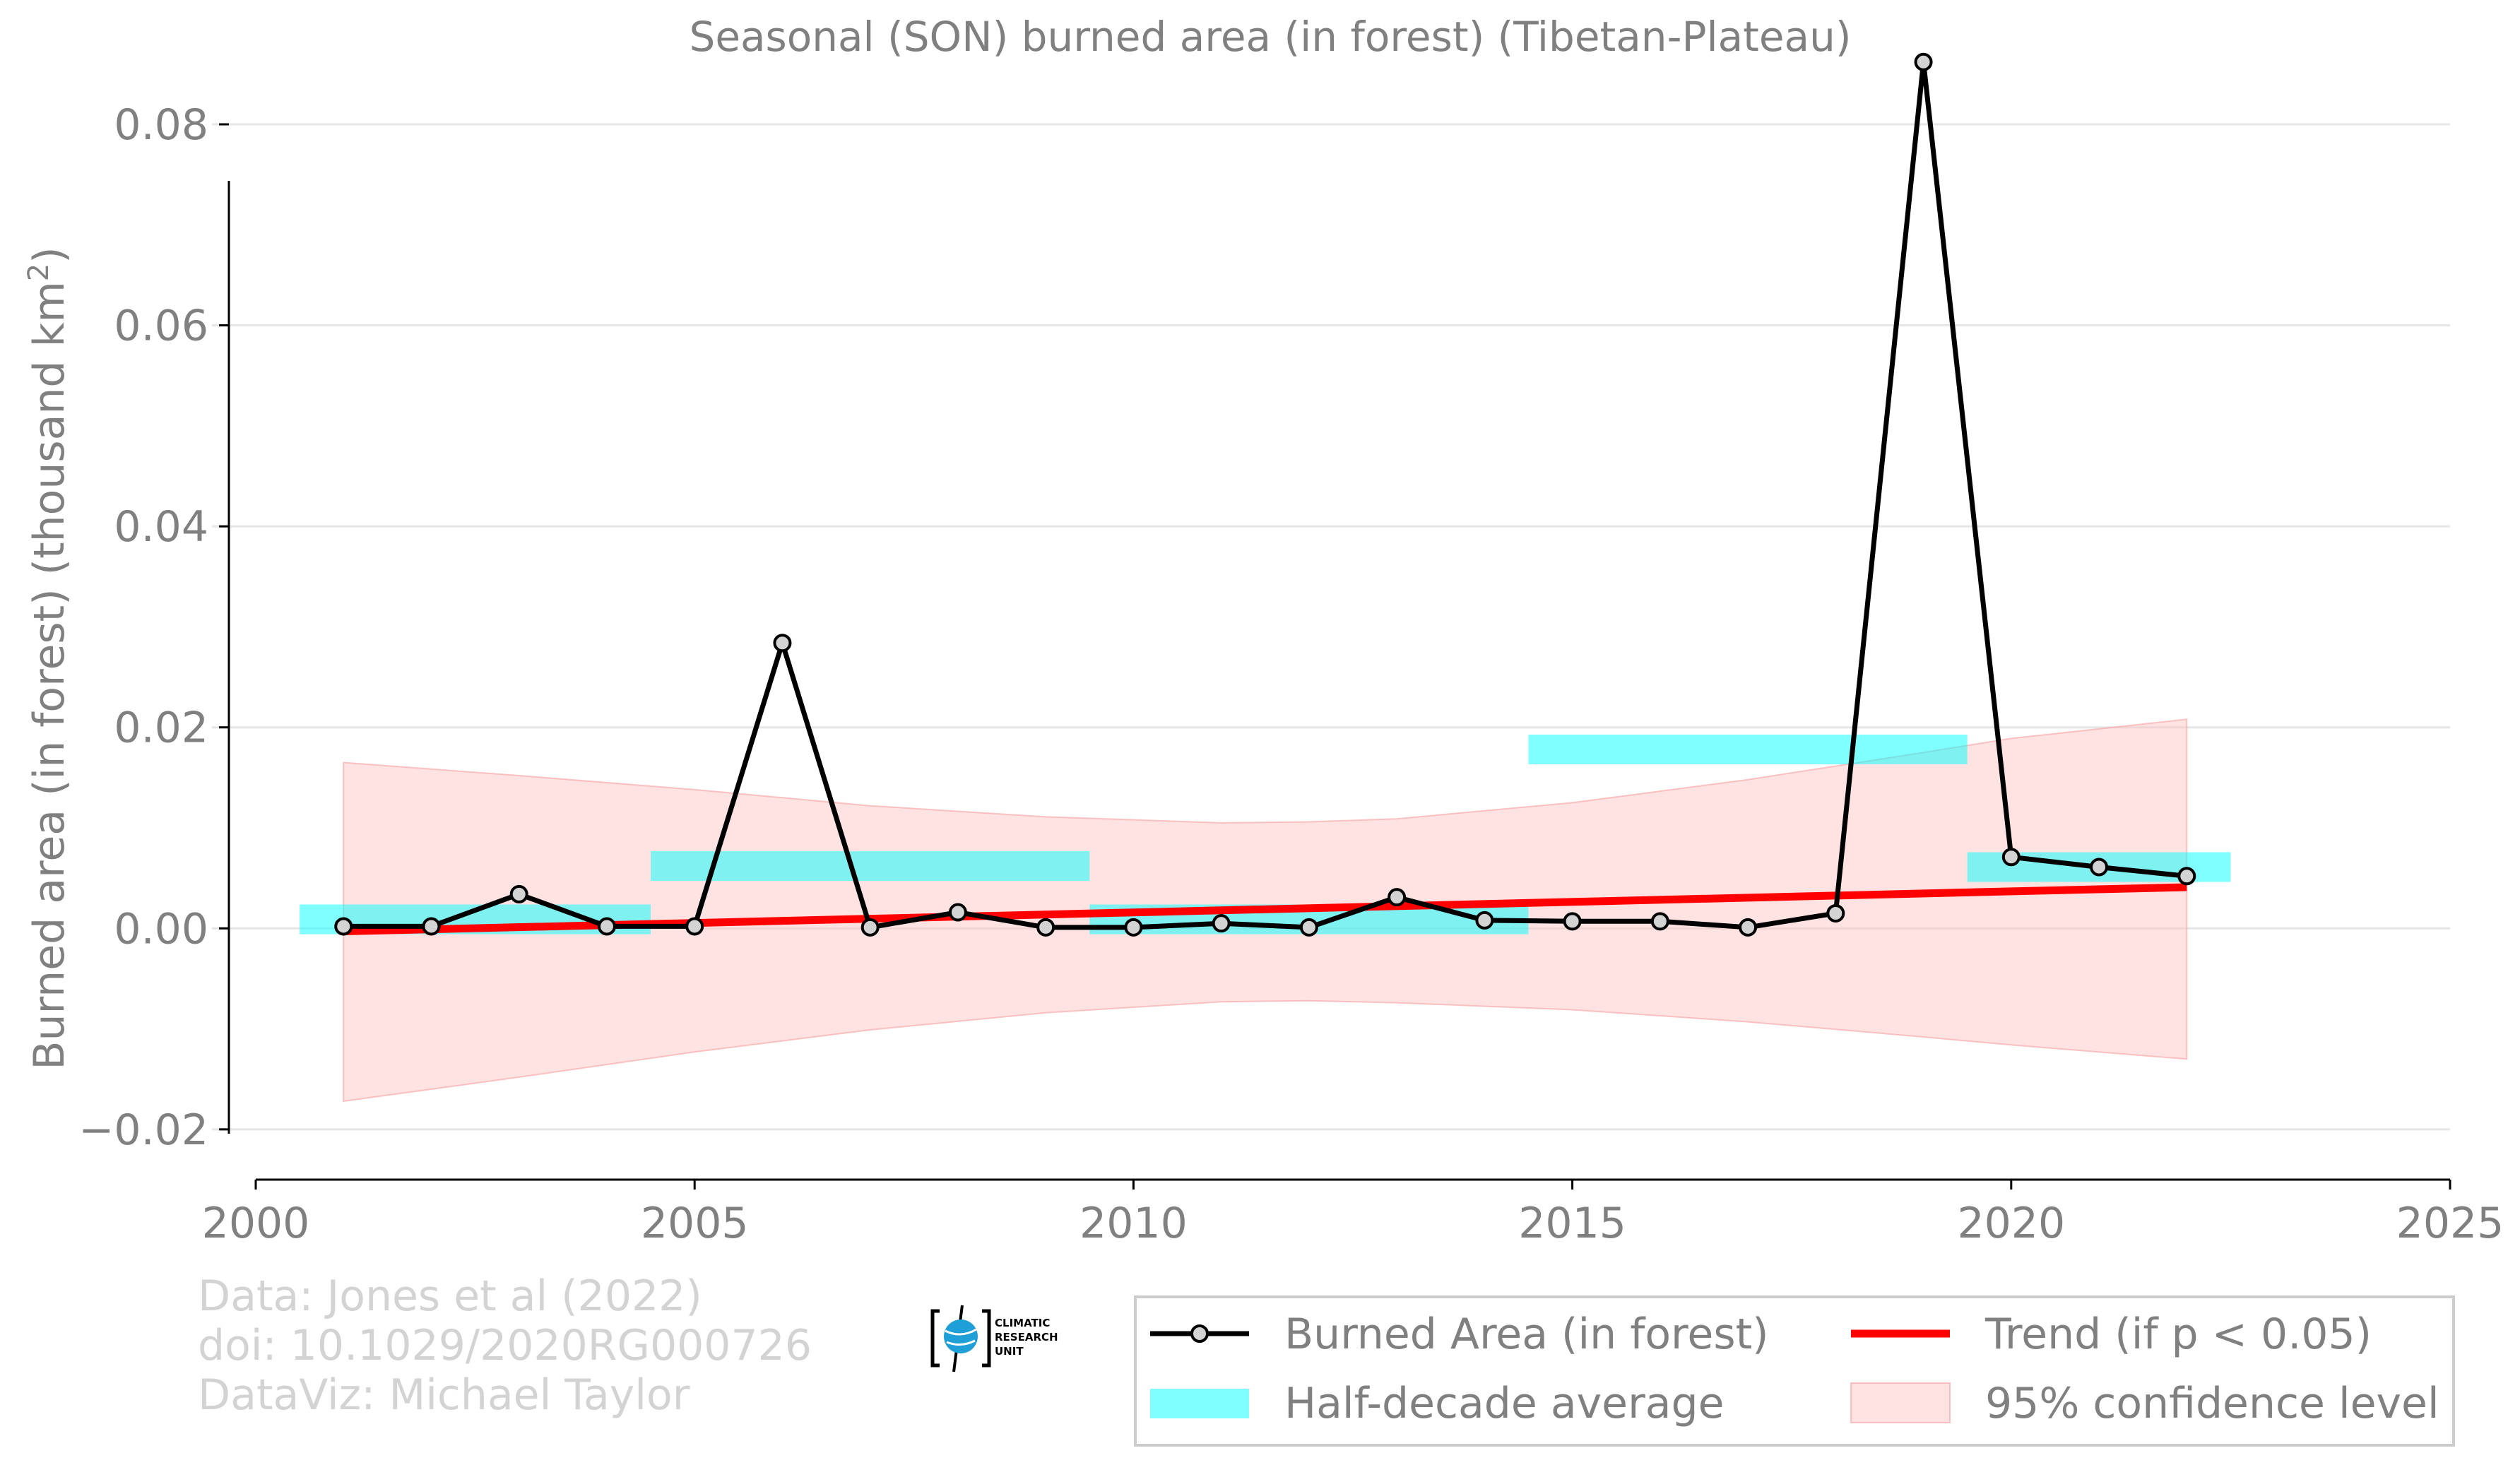  Describe the element at coordinates (450, 1296) in the screenshot. I see `credit-data: Data: Jones et al (2022)` at that location.